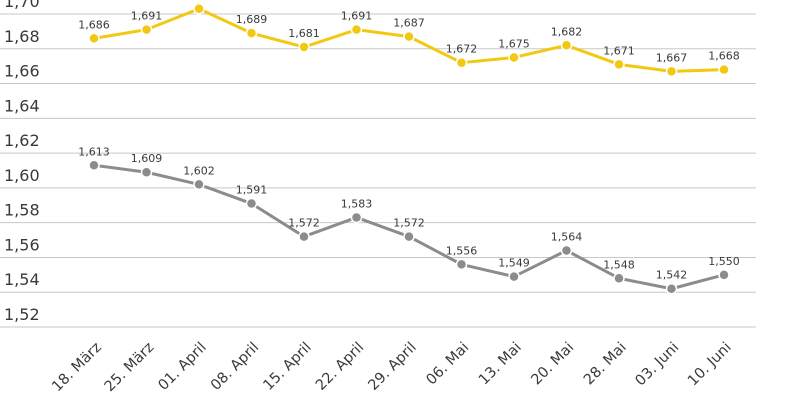 This screenshot has width=800, height=400. Describe the element at coordinates (94, 24) in the screenshot. I see `data-label: 1,686` at that location.